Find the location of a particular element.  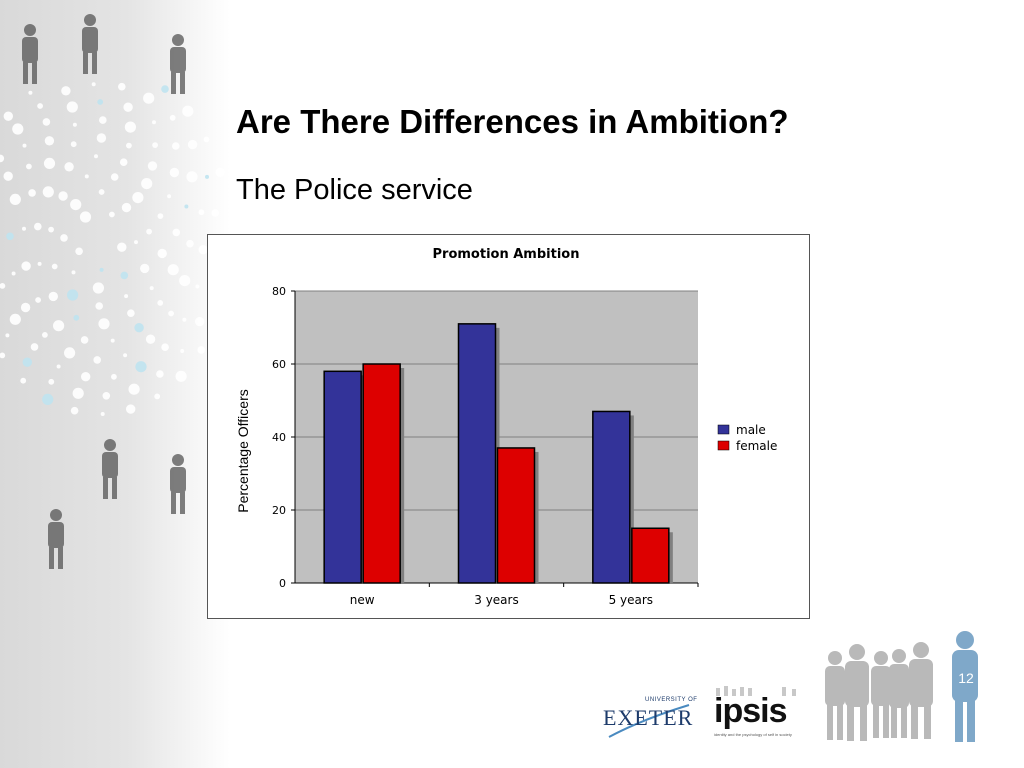

x-tick-label: new is located at coordinates (362, 600).